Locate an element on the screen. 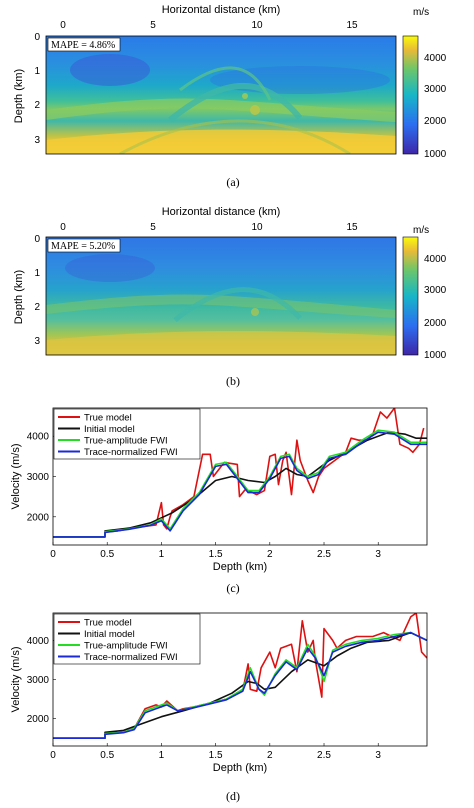  caption-c: (c) is located at coordinates (232, 588).